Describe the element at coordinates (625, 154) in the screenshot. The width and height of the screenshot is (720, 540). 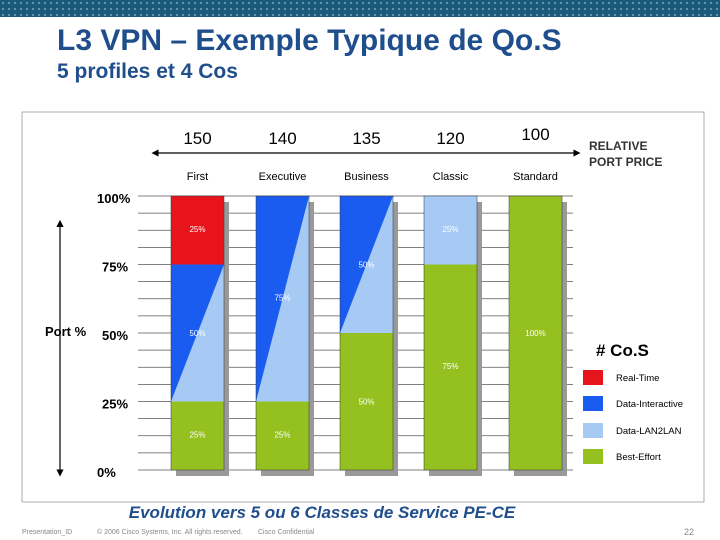
I see `price-axis-label: RELATIVE PORT PRICE` at that location.